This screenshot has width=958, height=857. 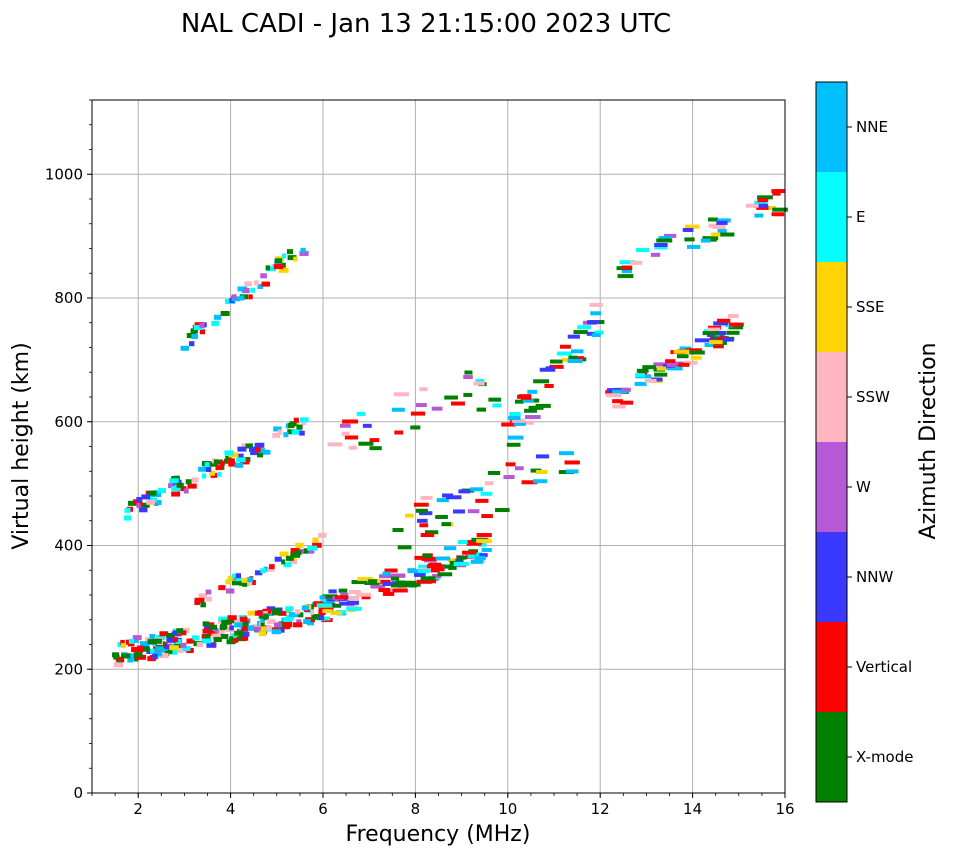 What do you see at coordinates (692, 809) in the screenshot?
I see `x-tick-label: 14` at bounding box center [692, 809].